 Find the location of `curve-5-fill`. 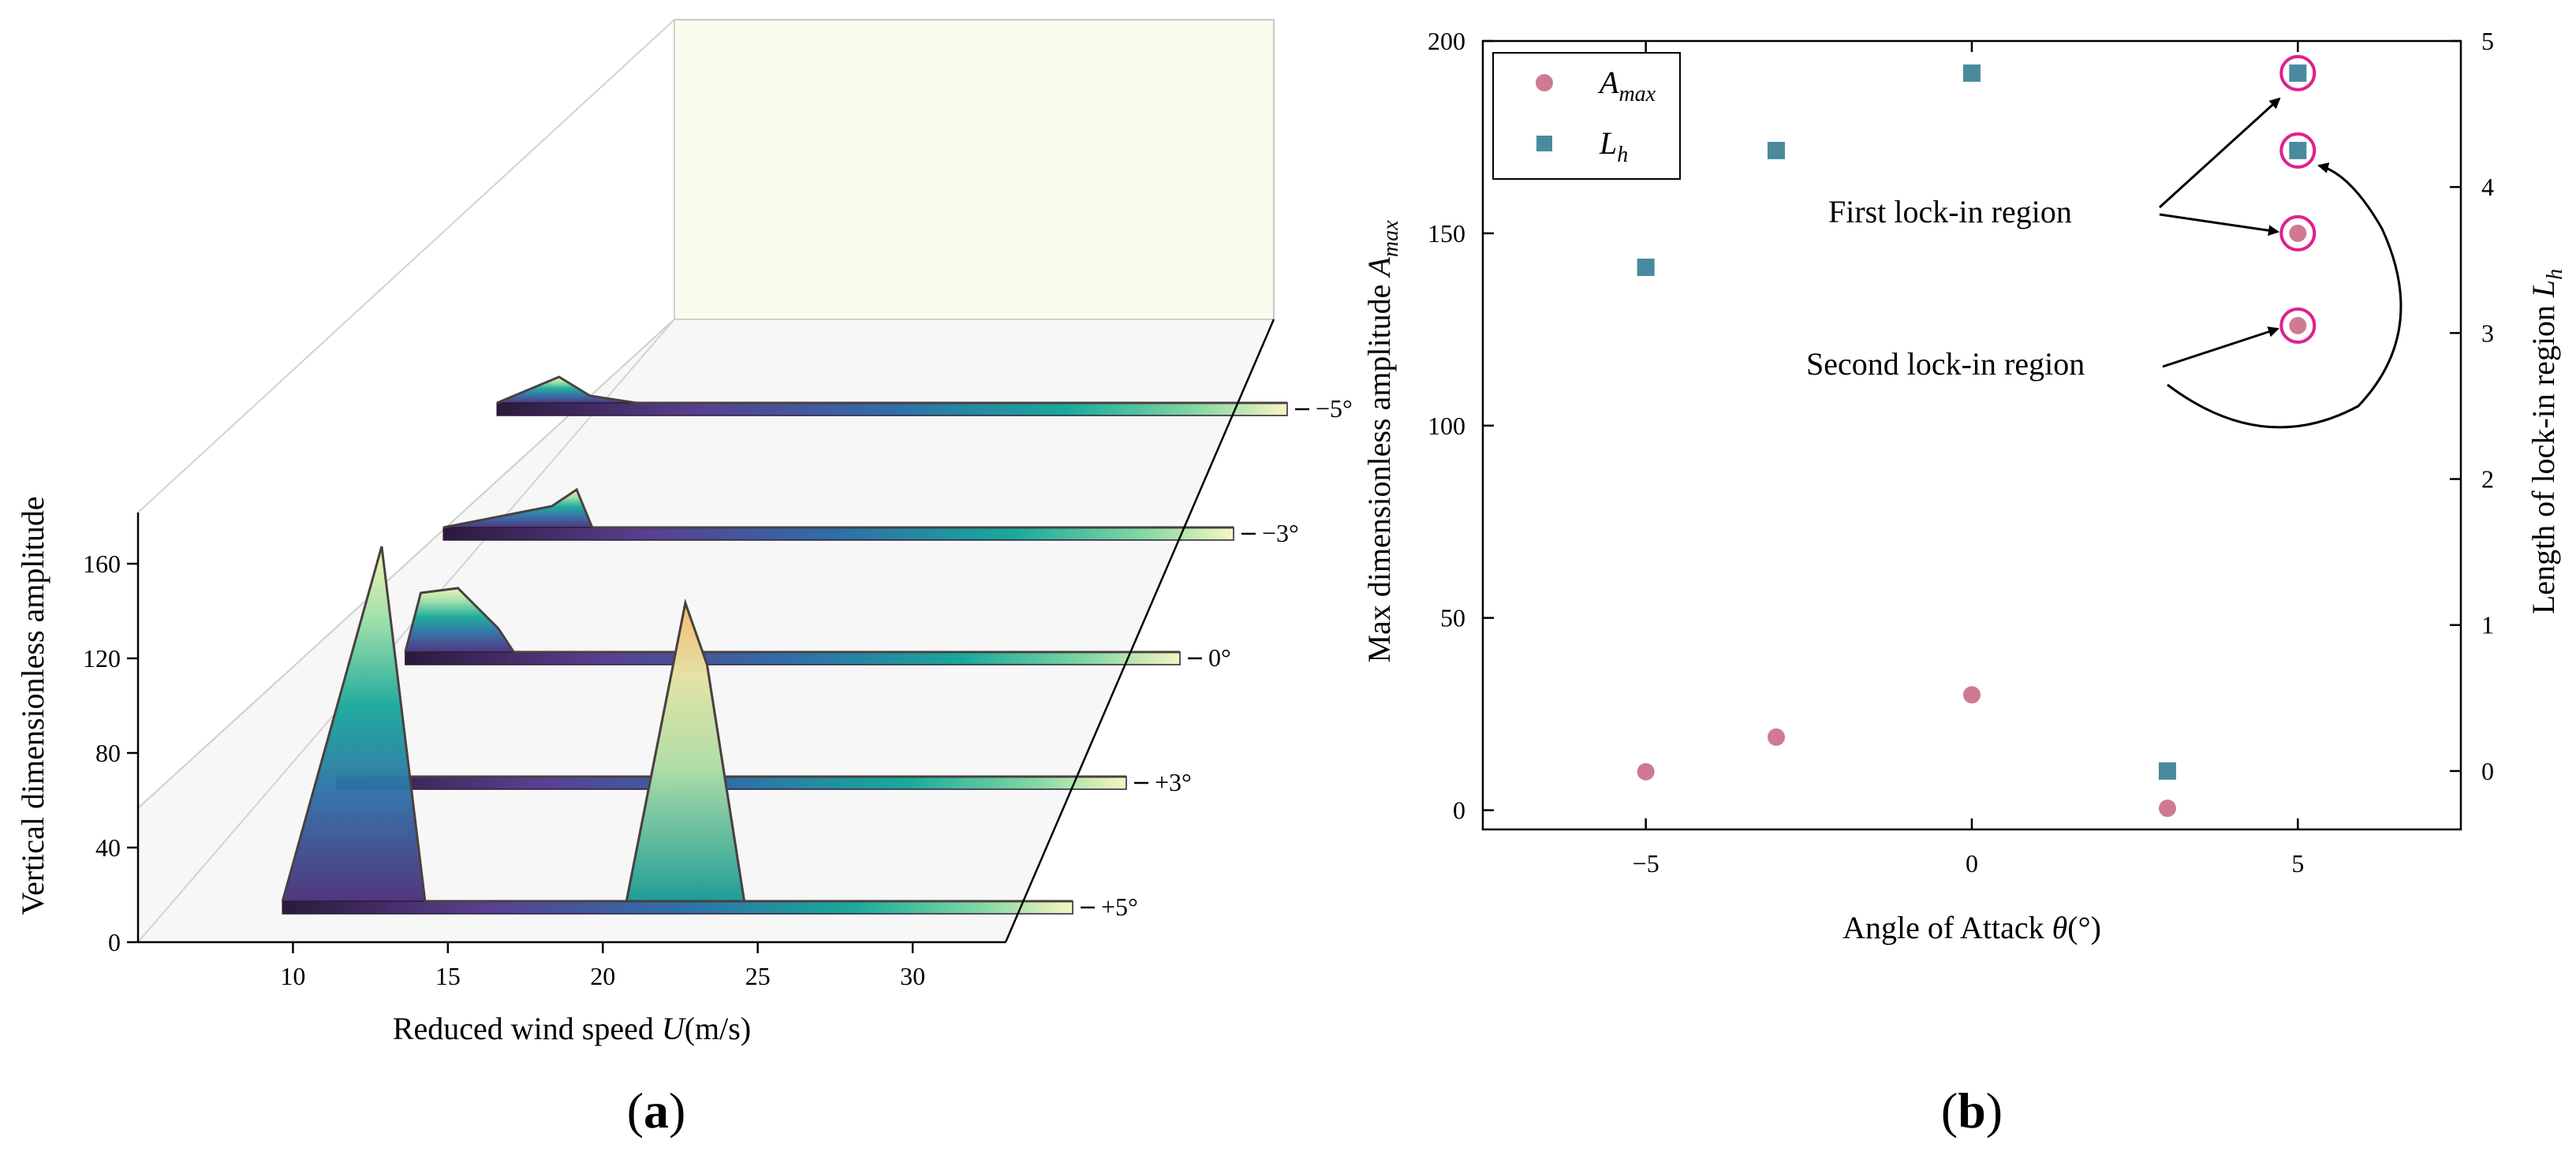

curve-5-fill is located at coordinates (892, 390).